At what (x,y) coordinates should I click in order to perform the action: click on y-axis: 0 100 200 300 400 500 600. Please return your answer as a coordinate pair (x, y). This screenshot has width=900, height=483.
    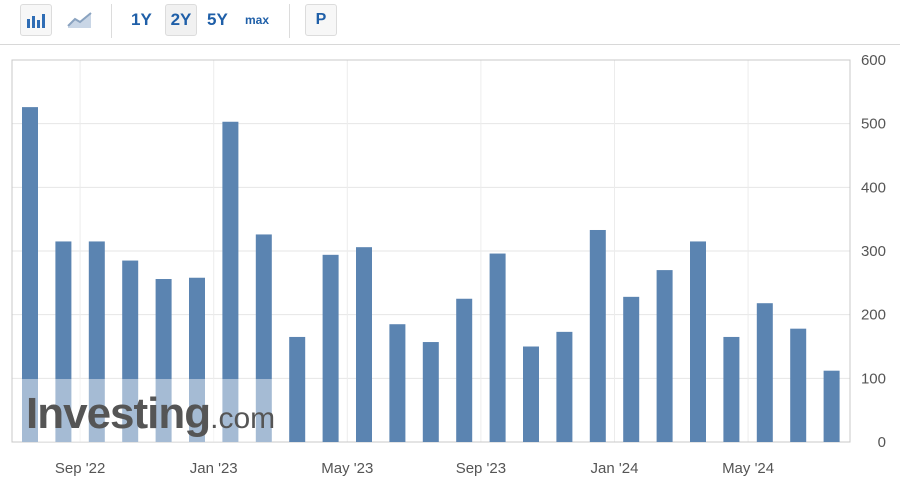
    Looking at the image, I should click on (873, 251).